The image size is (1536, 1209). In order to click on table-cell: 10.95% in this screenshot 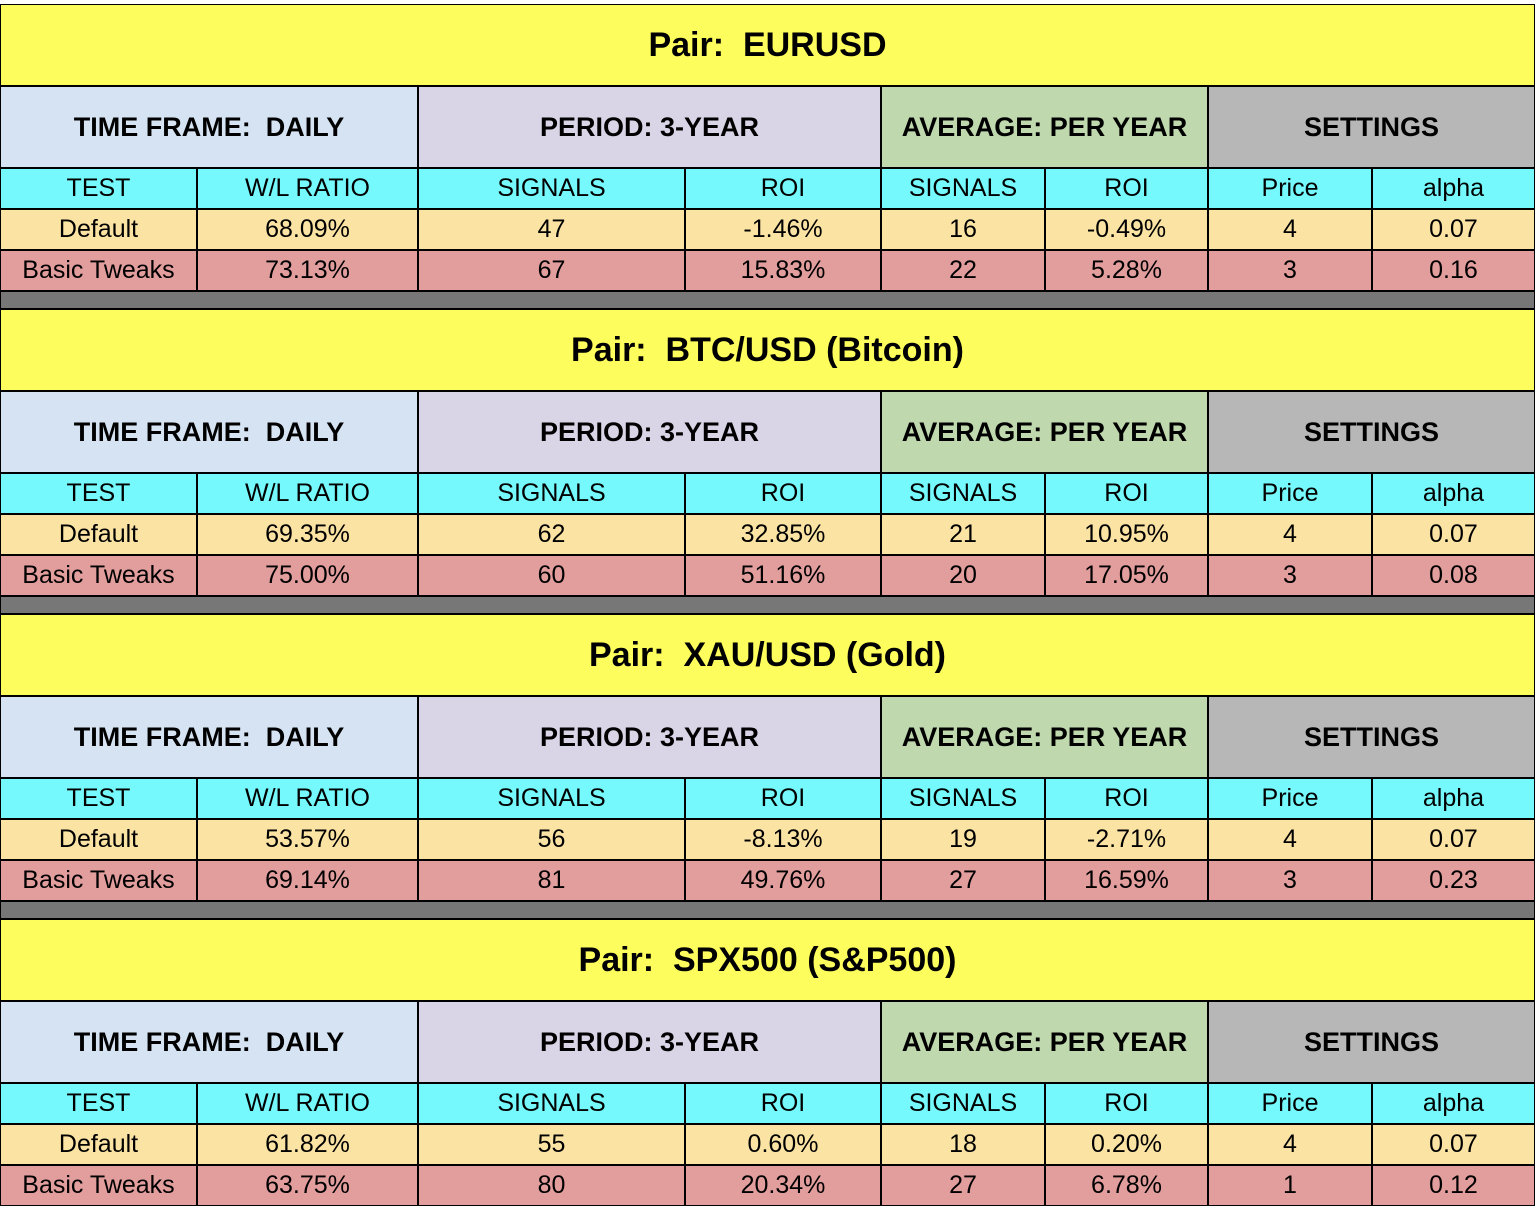, I will do `click(1126, 534)`.